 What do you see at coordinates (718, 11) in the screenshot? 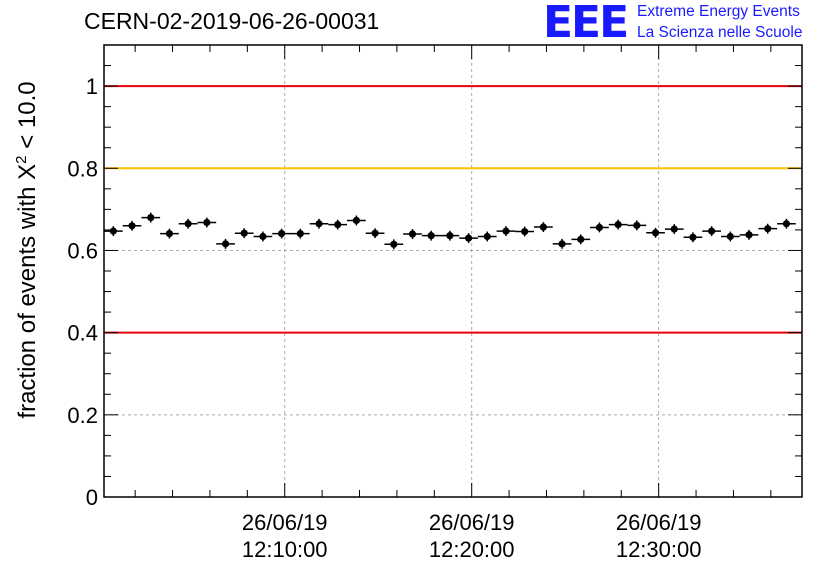
I see `logo-subtitle-1: Extreme Energy Events` at bounding box center [718, 11].